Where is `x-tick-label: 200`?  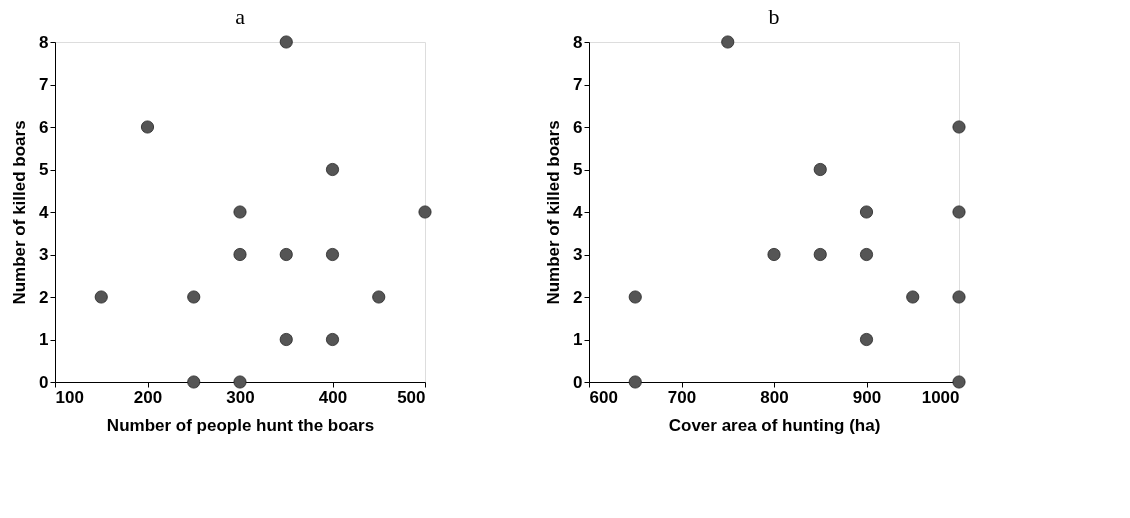
x-tick-label: 200 is located at coordinates (148, 397).